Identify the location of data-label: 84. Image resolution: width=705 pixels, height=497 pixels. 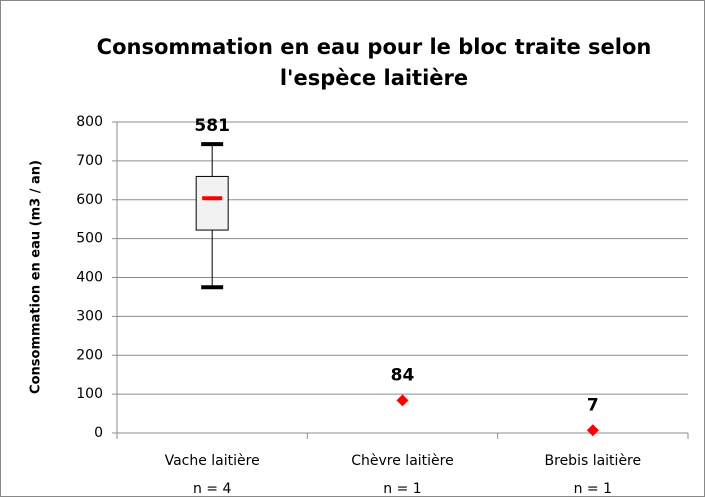
(403, 375).